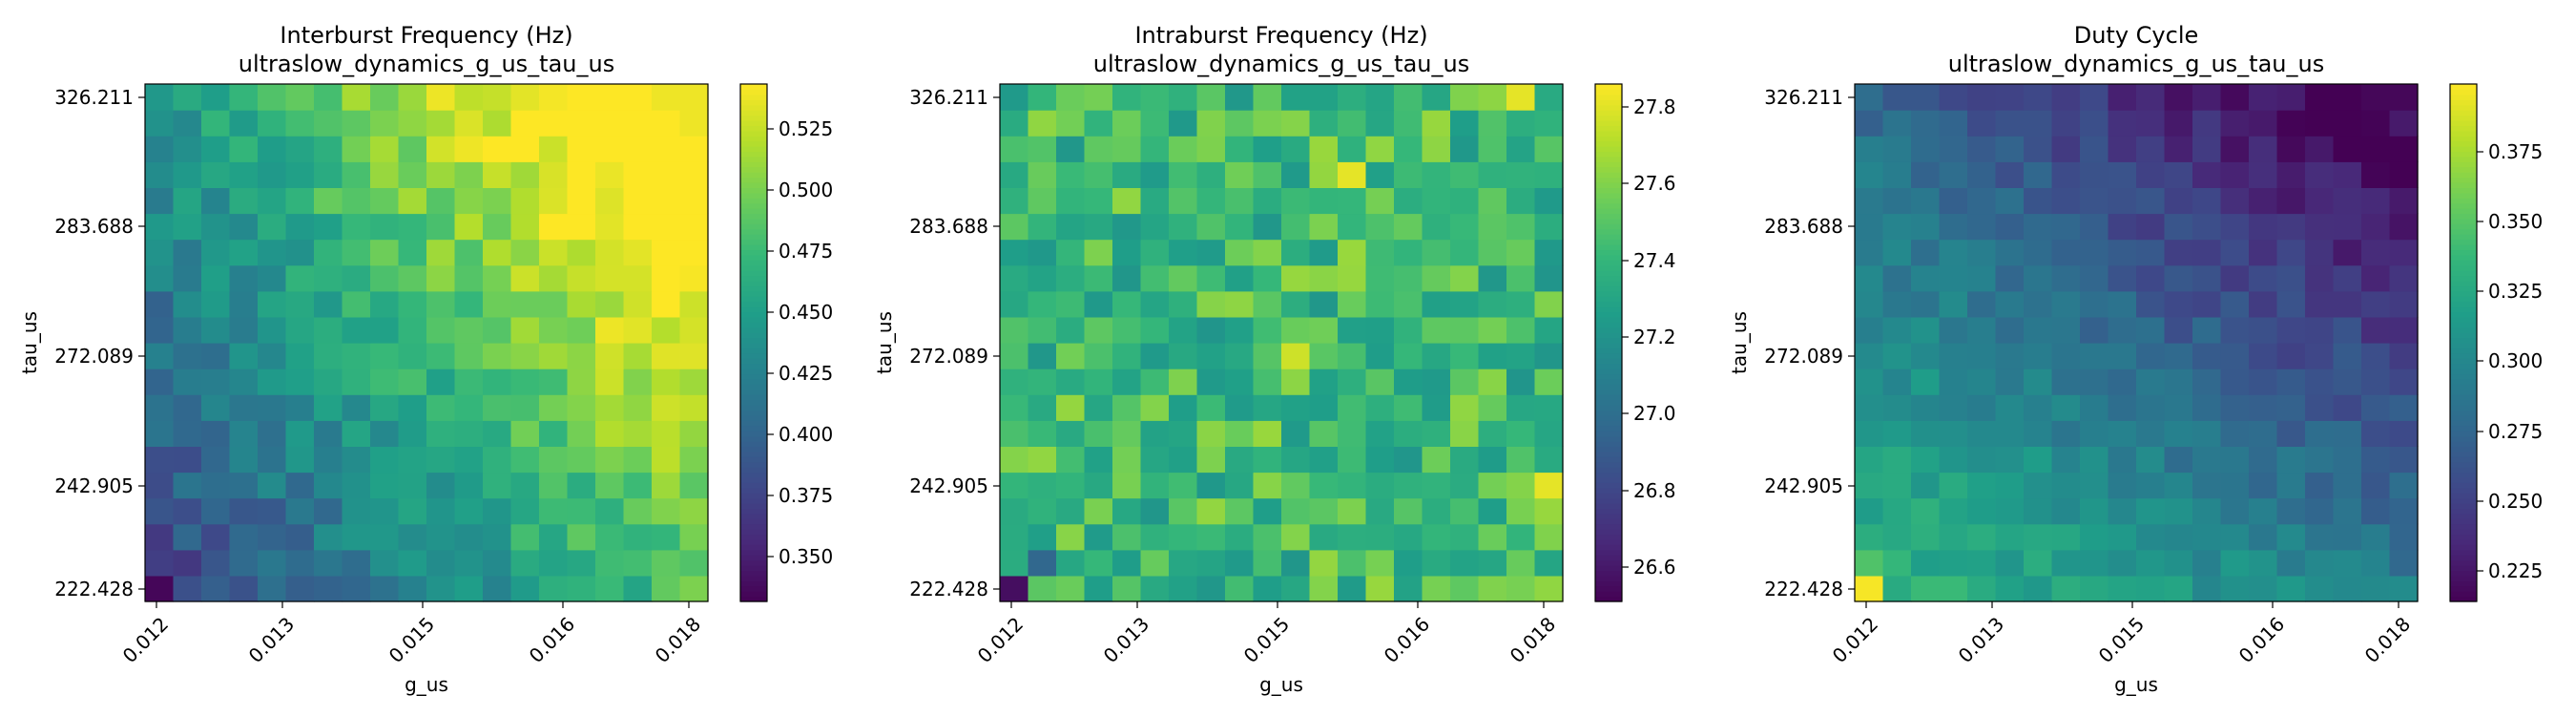 The image size is (2576, 716). Describe the element at coordinates (1739, 342) in the screenshot. I see `y-axis-label: tau_us` at that location.